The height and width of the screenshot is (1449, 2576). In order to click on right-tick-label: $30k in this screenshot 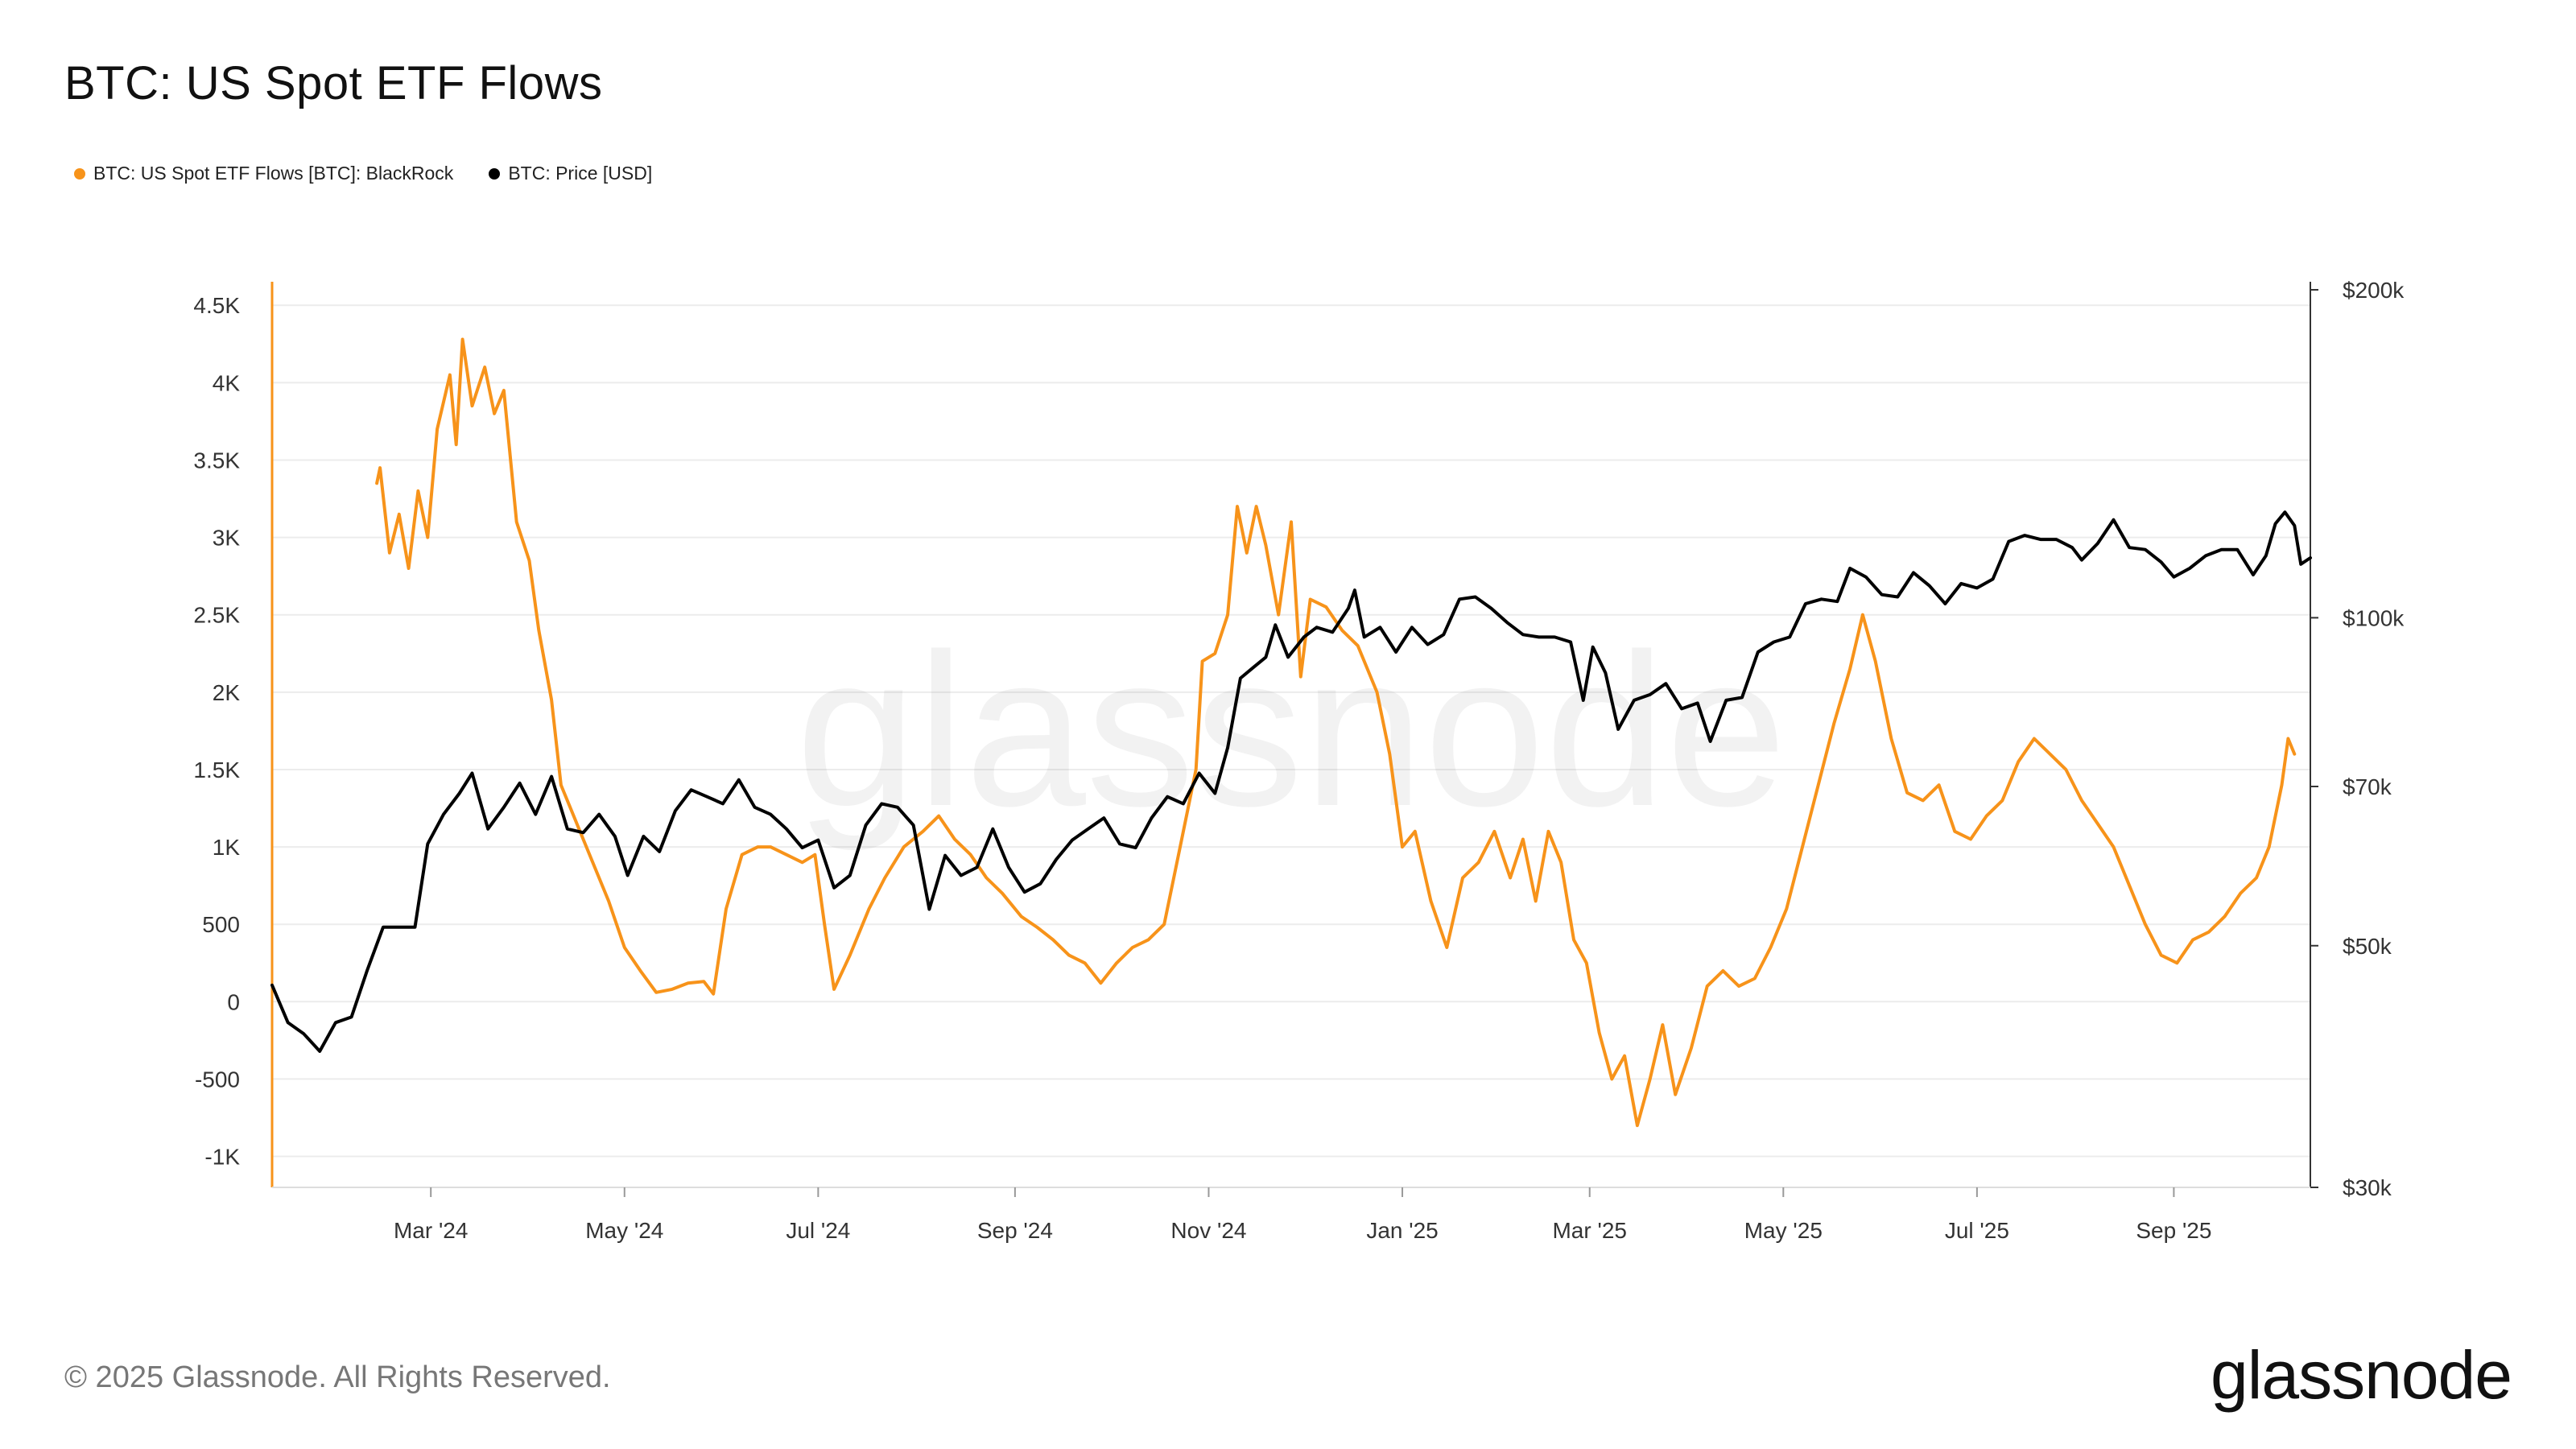, I will do `click(2367, 1187)`.